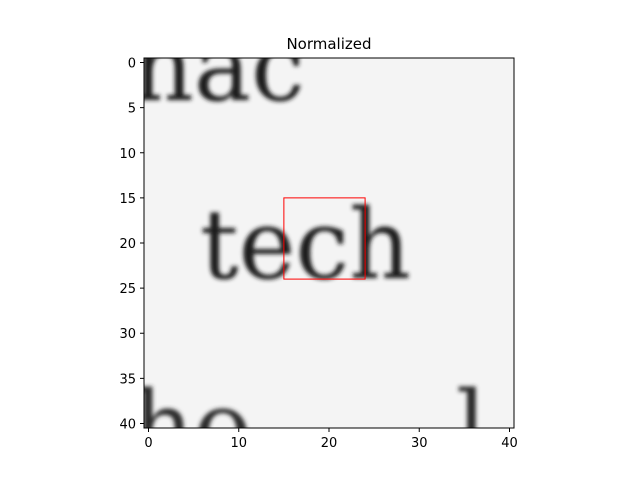 Image resolution: width=640 pixels, height=480 pixels. What do you see at coordinates (238, 443) in the screenshot?
I see `x-tick-label: 10` at bounding box center [238, 443].